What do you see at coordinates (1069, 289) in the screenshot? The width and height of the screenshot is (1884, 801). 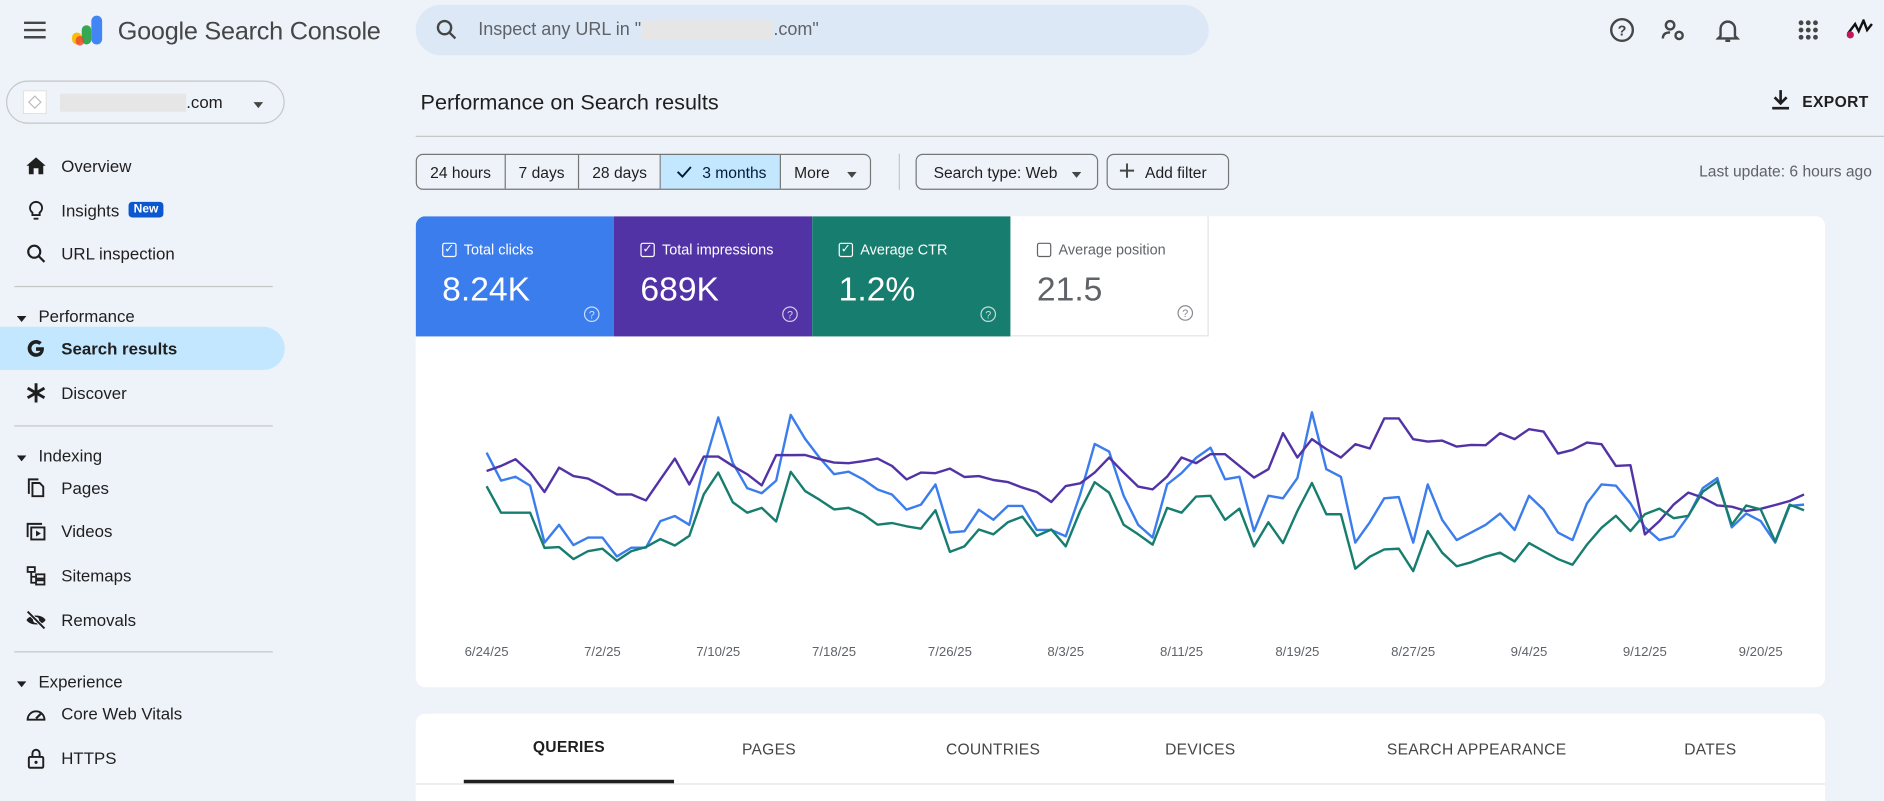 I see `metric-value: 21.5` at bounding box center [1069, 289].